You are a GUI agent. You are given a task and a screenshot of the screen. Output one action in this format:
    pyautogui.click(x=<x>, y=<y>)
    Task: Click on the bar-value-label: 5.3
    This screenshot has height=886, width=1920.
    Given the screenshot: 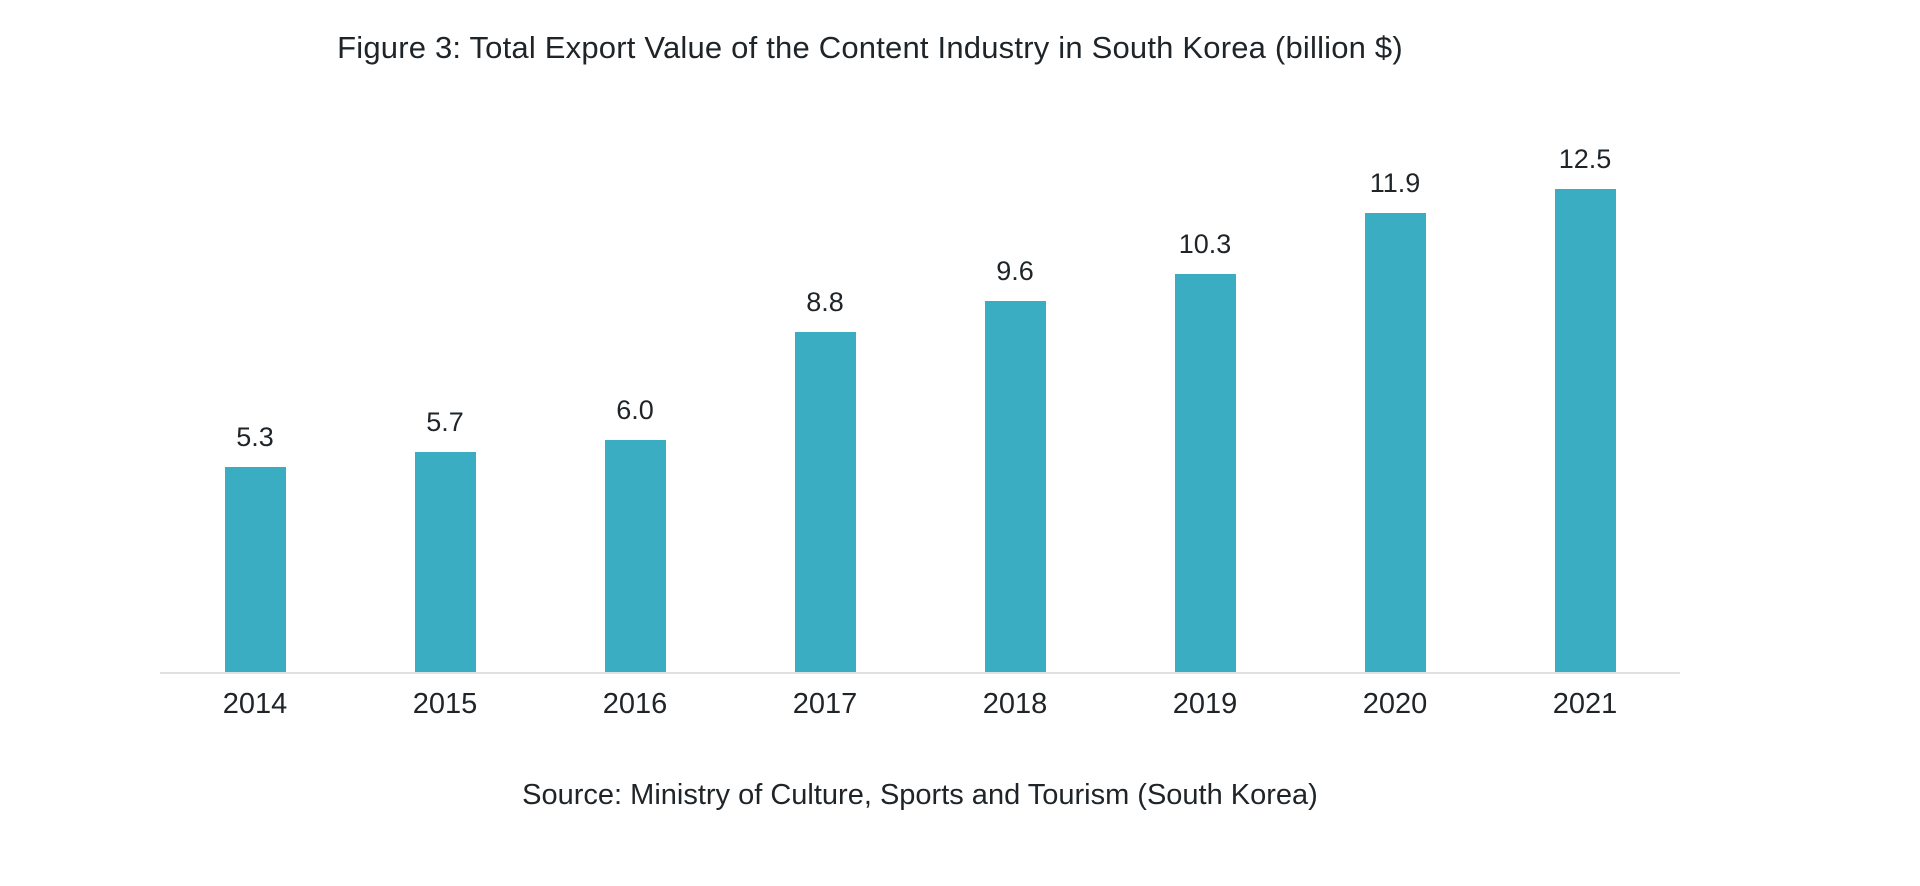 What is the action you would take?
    pyautogui.click(x=255, y=437)
    